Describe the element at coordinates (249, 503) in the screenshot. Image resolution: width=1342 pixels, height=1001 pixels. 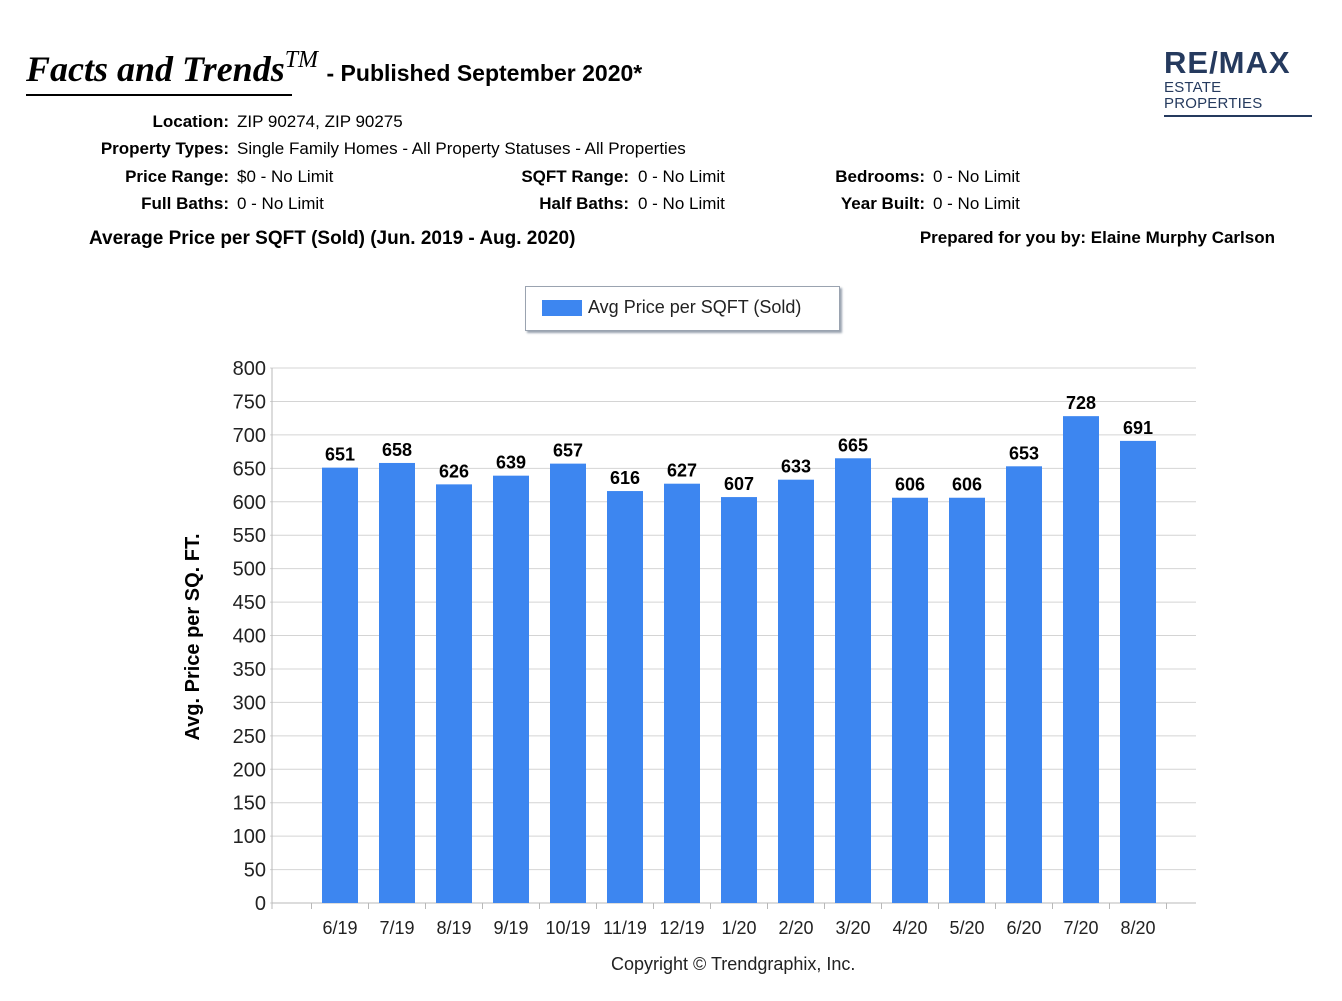
I see `y-tick-600: 600` at that location.